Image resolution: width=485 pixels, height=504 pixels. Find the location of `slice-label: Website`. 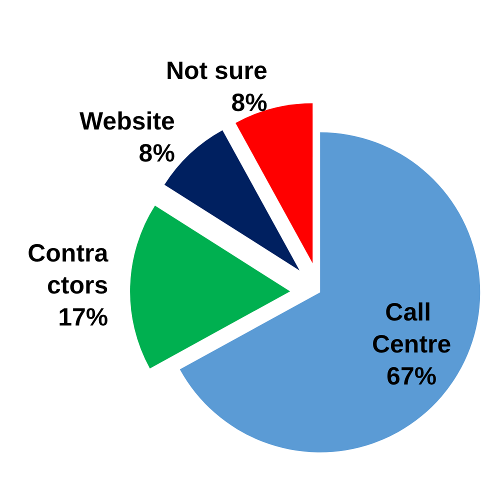

slice-label: Website is located at coordinates (128, 122).